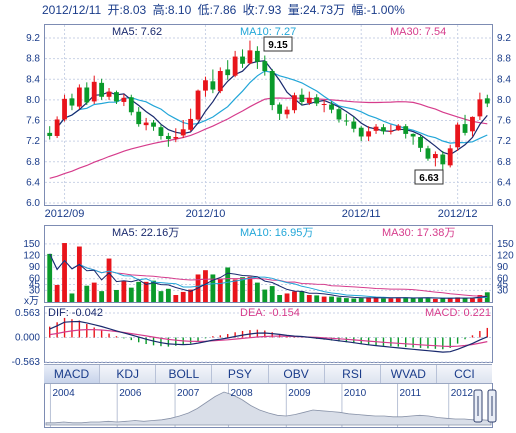 The height and width of the screenshot is (433, 516). Describe the element at coordinates (458, 214) in the screenshot. I see `price-xtick: 2012/12` at that location.